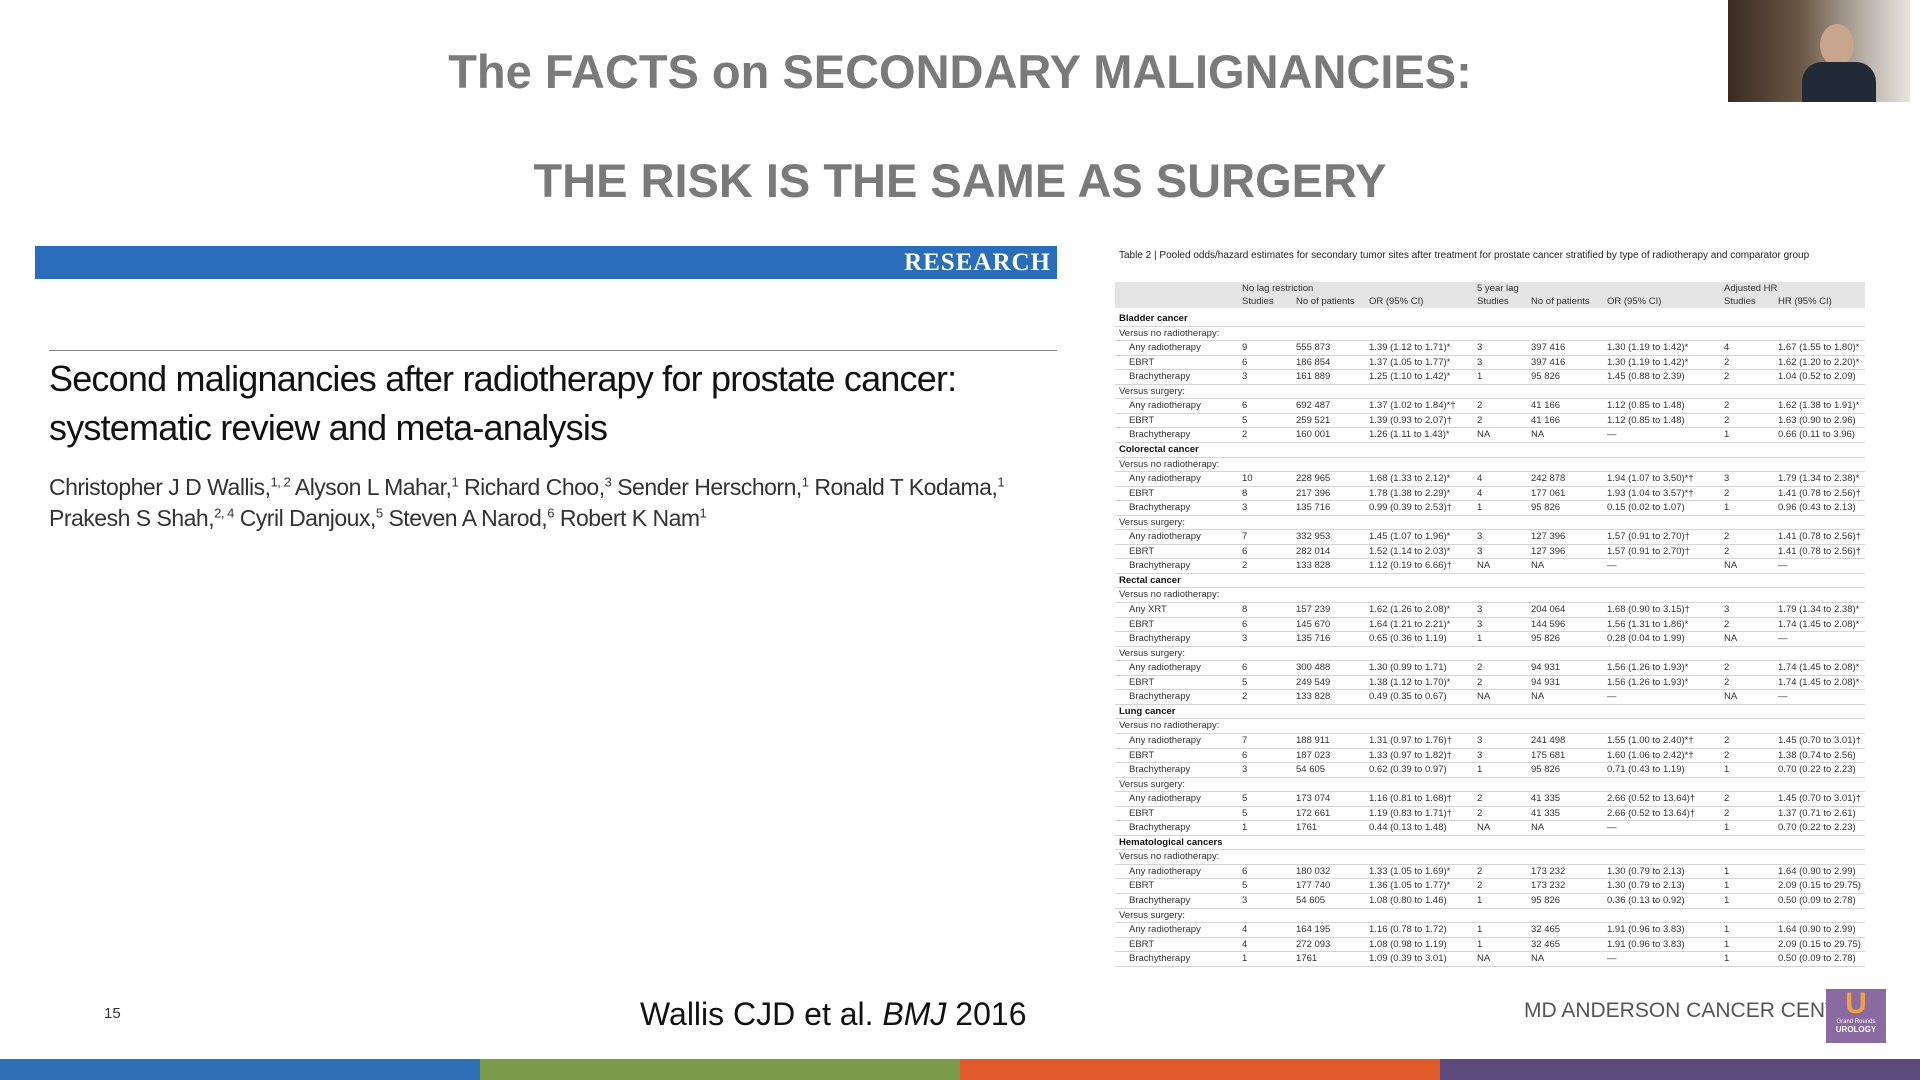  Describe the element at coordinates (1245, 348) in the screenshot. I see `table-cell: 9` at that location.